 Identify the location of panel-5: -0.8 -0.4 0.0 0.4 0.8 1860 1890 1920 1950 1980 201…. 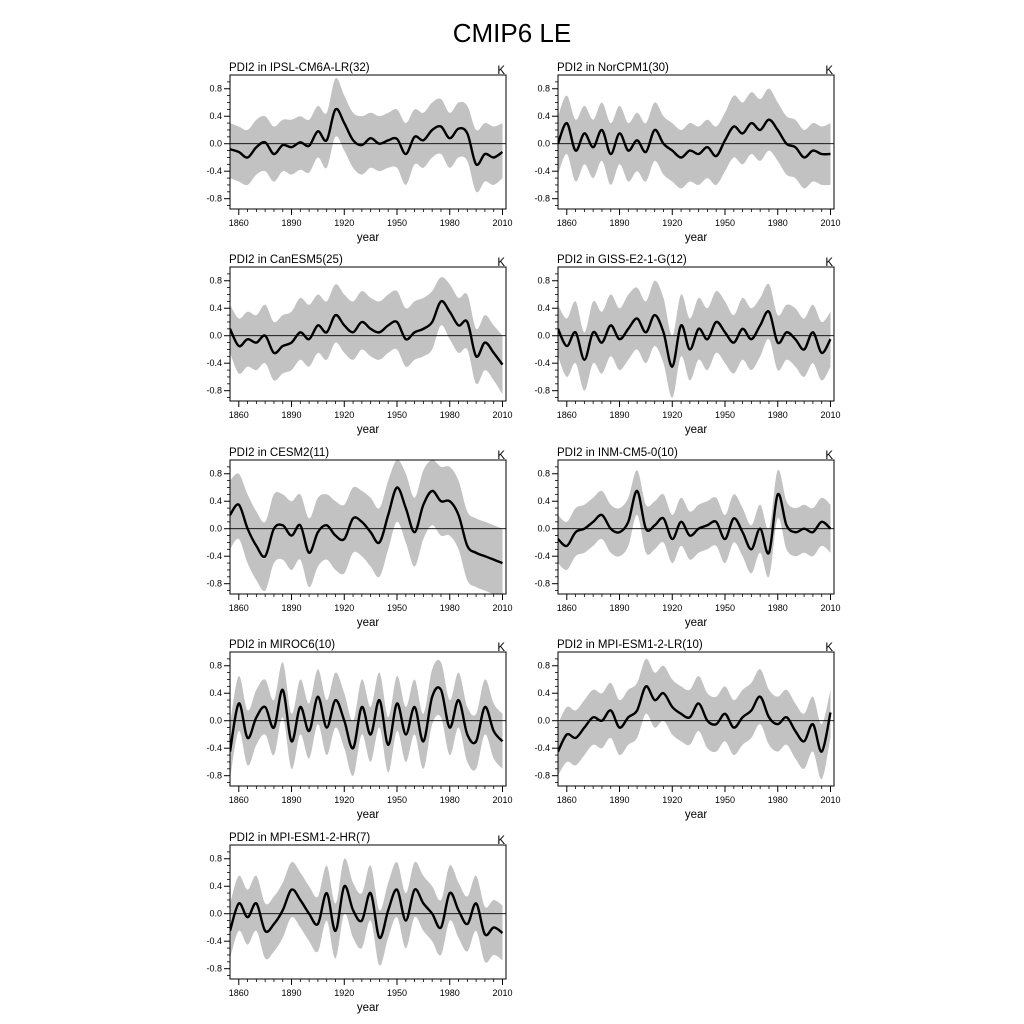
(359, 538).